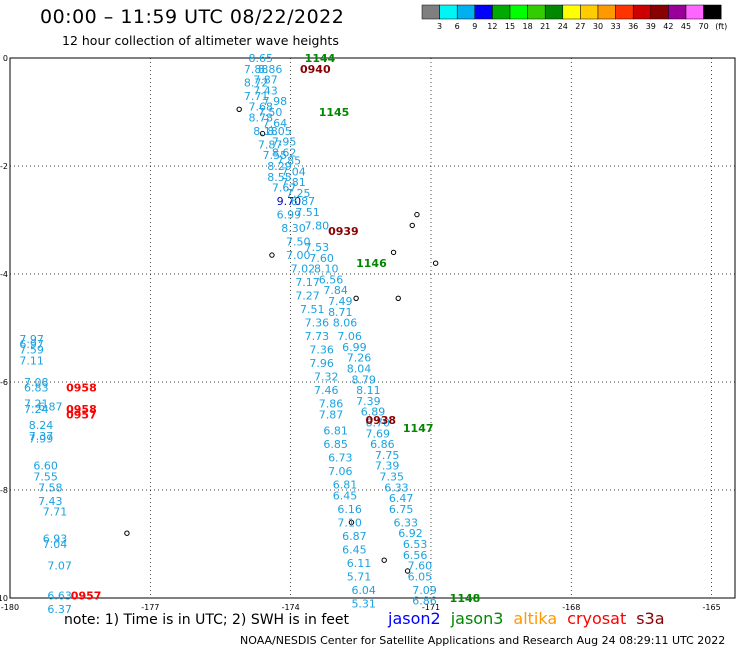 The height and width of the screenshot is (650, 740). Describe the element at coordinates (712, 607) in the screenshot. I see `x-tick-label: -165` at that location.